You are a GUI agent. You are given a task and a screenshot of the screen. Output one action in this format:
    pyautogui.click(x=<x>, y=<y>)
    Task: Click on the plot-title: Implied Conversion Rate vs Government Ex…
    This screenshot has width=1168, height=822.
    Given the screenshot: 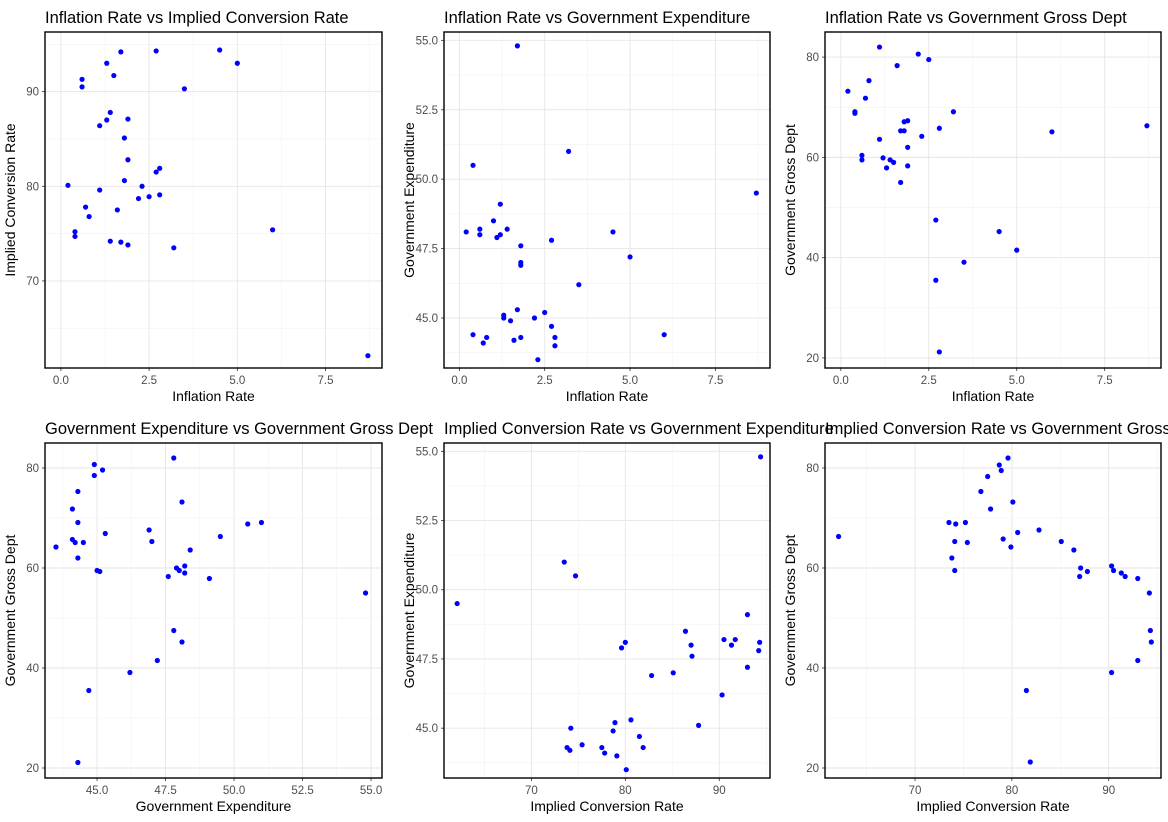 What is the action you would take?
    pyautogui.click(x=639, y=429)
    